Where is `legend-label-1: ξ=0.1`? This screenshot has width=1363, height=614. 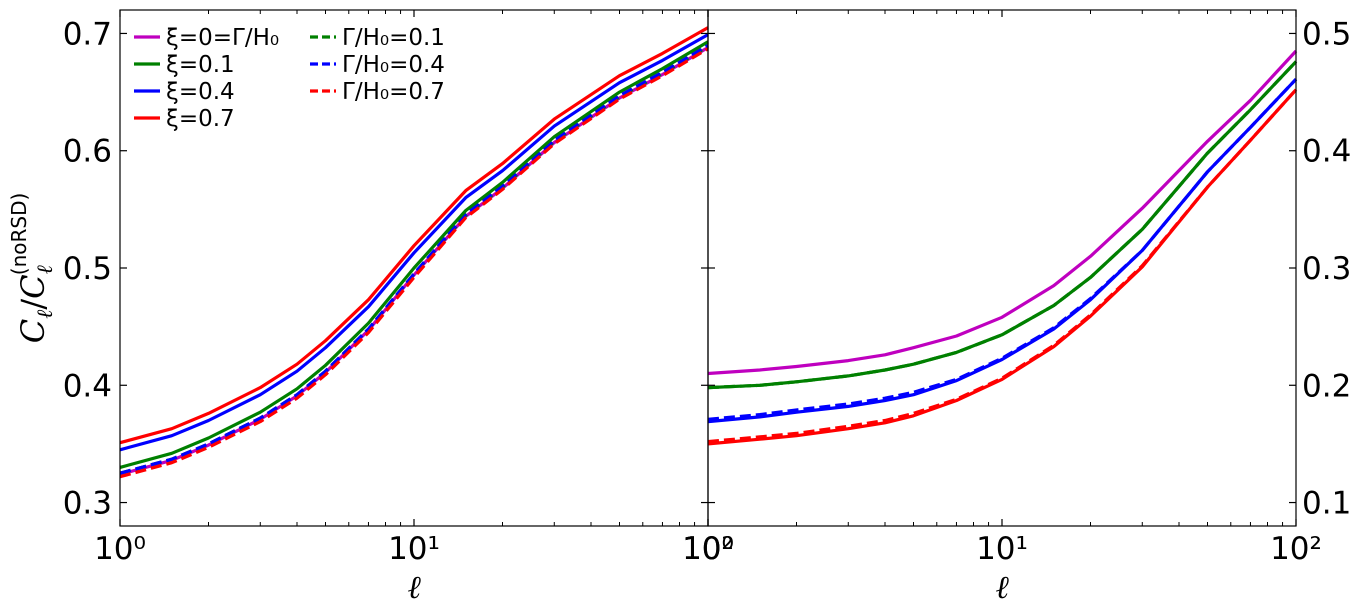 legend-label-1: ξ=0.1 is located at coordinates (200, 65).